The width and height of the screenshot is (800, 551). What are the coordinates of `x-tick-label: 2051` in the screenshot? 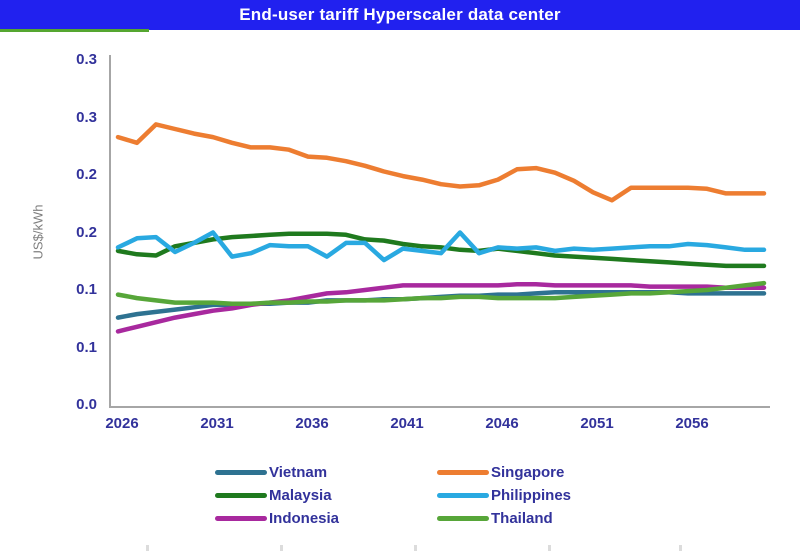 It's located at (597, 423).